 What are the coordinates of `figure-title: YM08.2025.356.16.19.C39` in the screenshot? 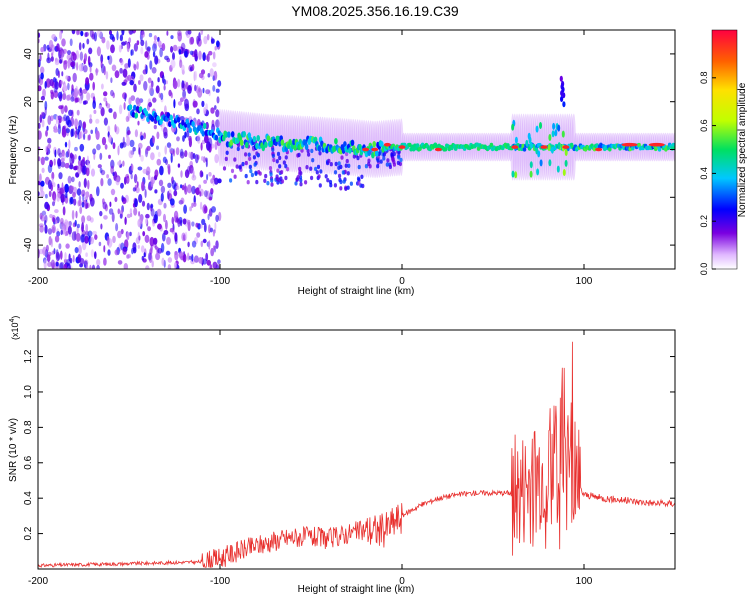 It's located at (375, 11).